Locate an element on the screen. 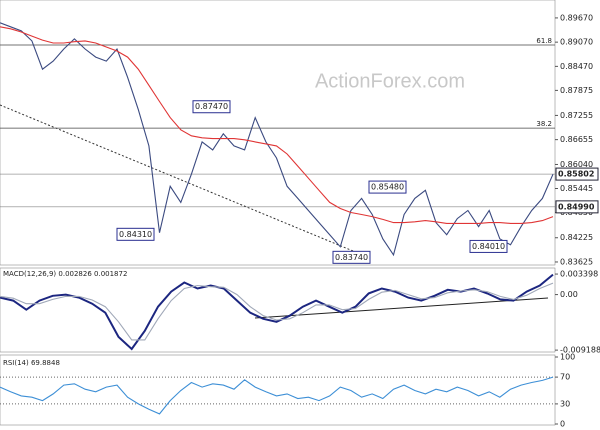 Image resolution: width=600 pixels, height=430 pixels. y-tick-label: 0.003398 is located at coordinates (579, 274).